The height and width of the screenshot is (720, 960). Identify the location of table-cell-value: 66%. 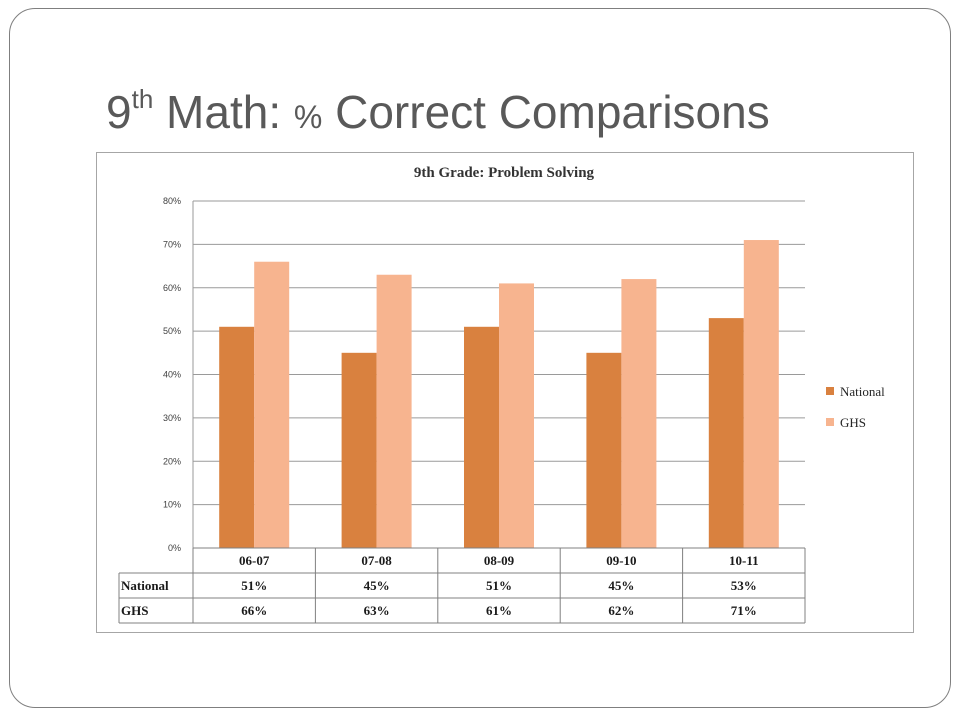
(254, 610).